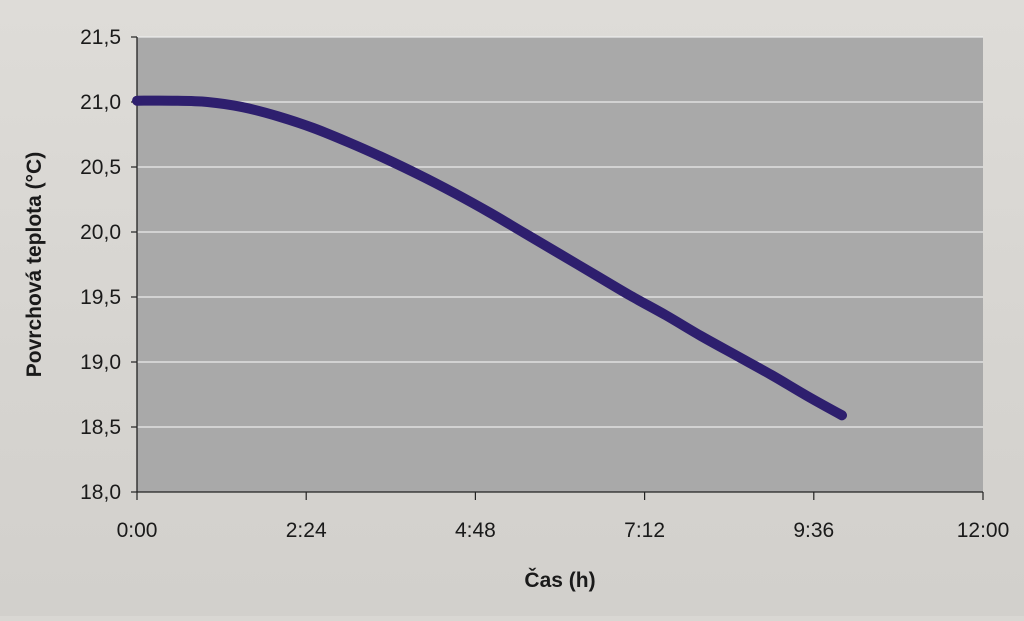  Describe the element at coordinates (100, 492) in the screenshot. I see `y-tick-label: 18,0` at that location.